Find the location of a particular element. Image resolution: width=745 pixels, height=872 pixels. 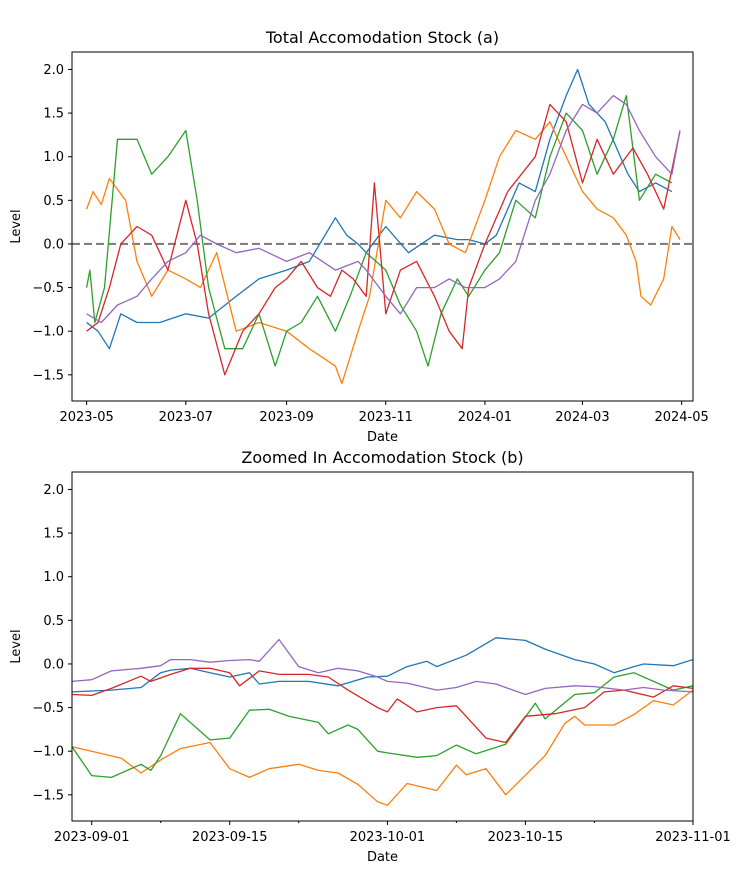

x-tick-label: 2024-05 is located at coordinates (681, 417).